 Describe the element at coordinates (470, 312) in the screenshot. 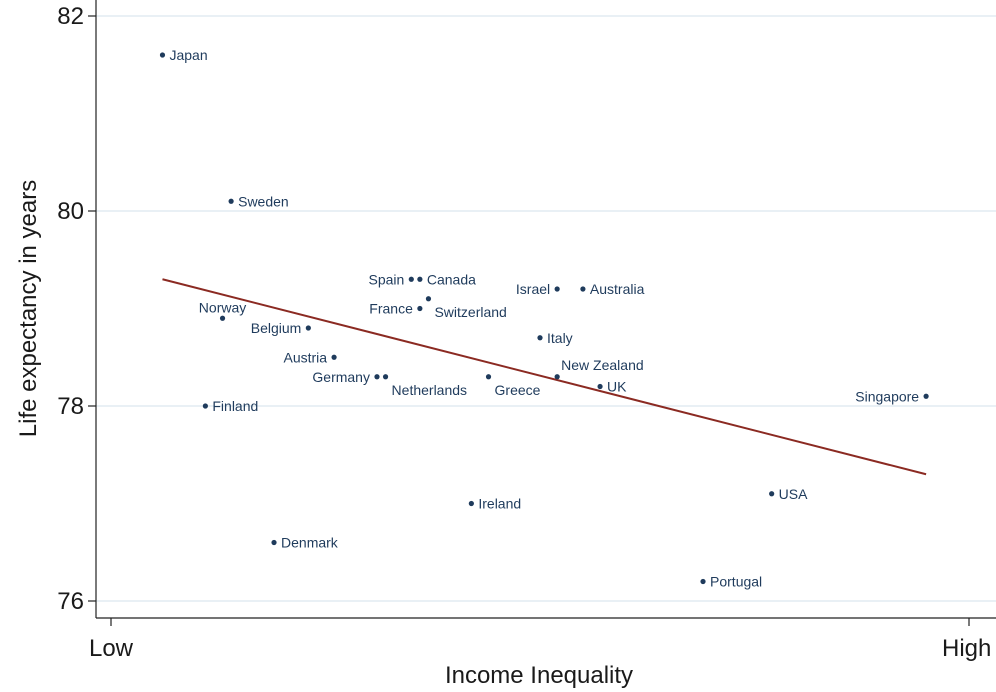

I see `data-point-label: Switzerland` at that location.